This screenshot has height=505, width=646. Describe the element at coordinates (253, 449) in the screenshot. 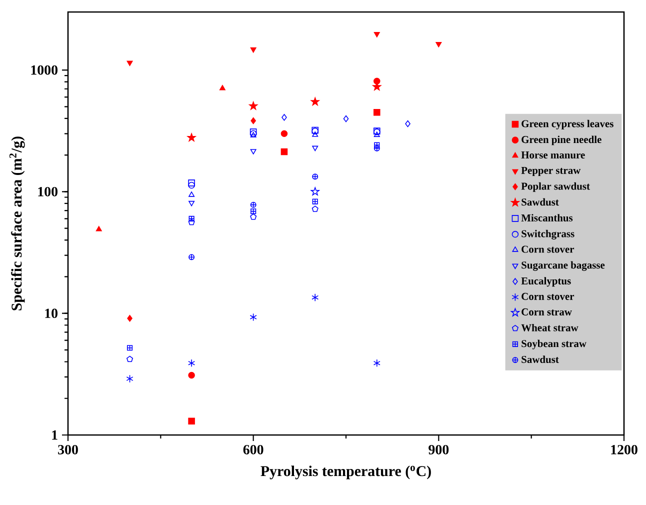

I see `x-tick-label: 600` at that location.